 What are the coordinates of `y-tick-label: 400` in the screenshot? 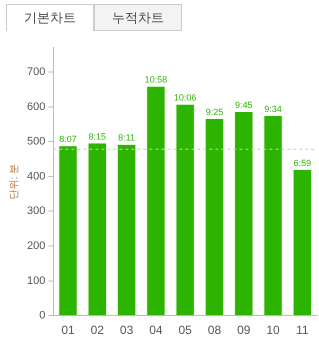 It's located at (36, 176).